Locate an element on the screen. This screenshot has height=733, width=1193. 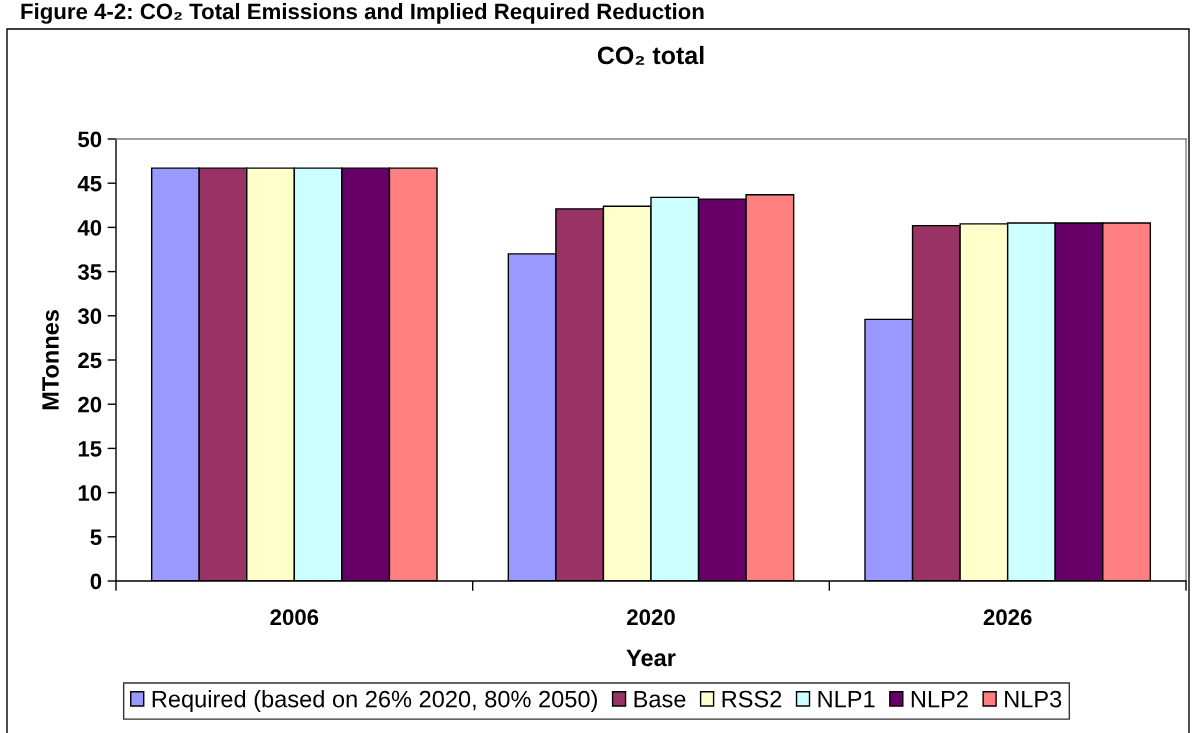
y-tick-label: 10 is located at coordinates (90, 493).